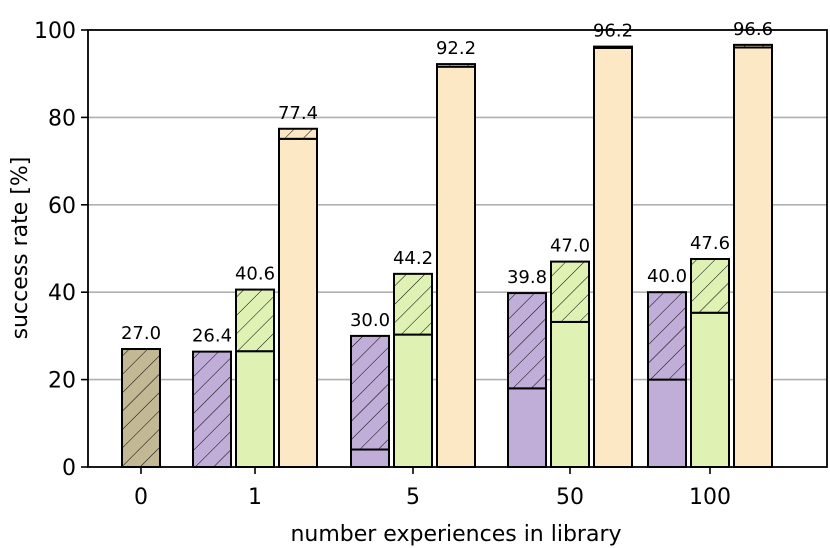 The height and width of the screenshot is (548, 830). I want to click on bar-value-label: 26.4, so click(212, 336).